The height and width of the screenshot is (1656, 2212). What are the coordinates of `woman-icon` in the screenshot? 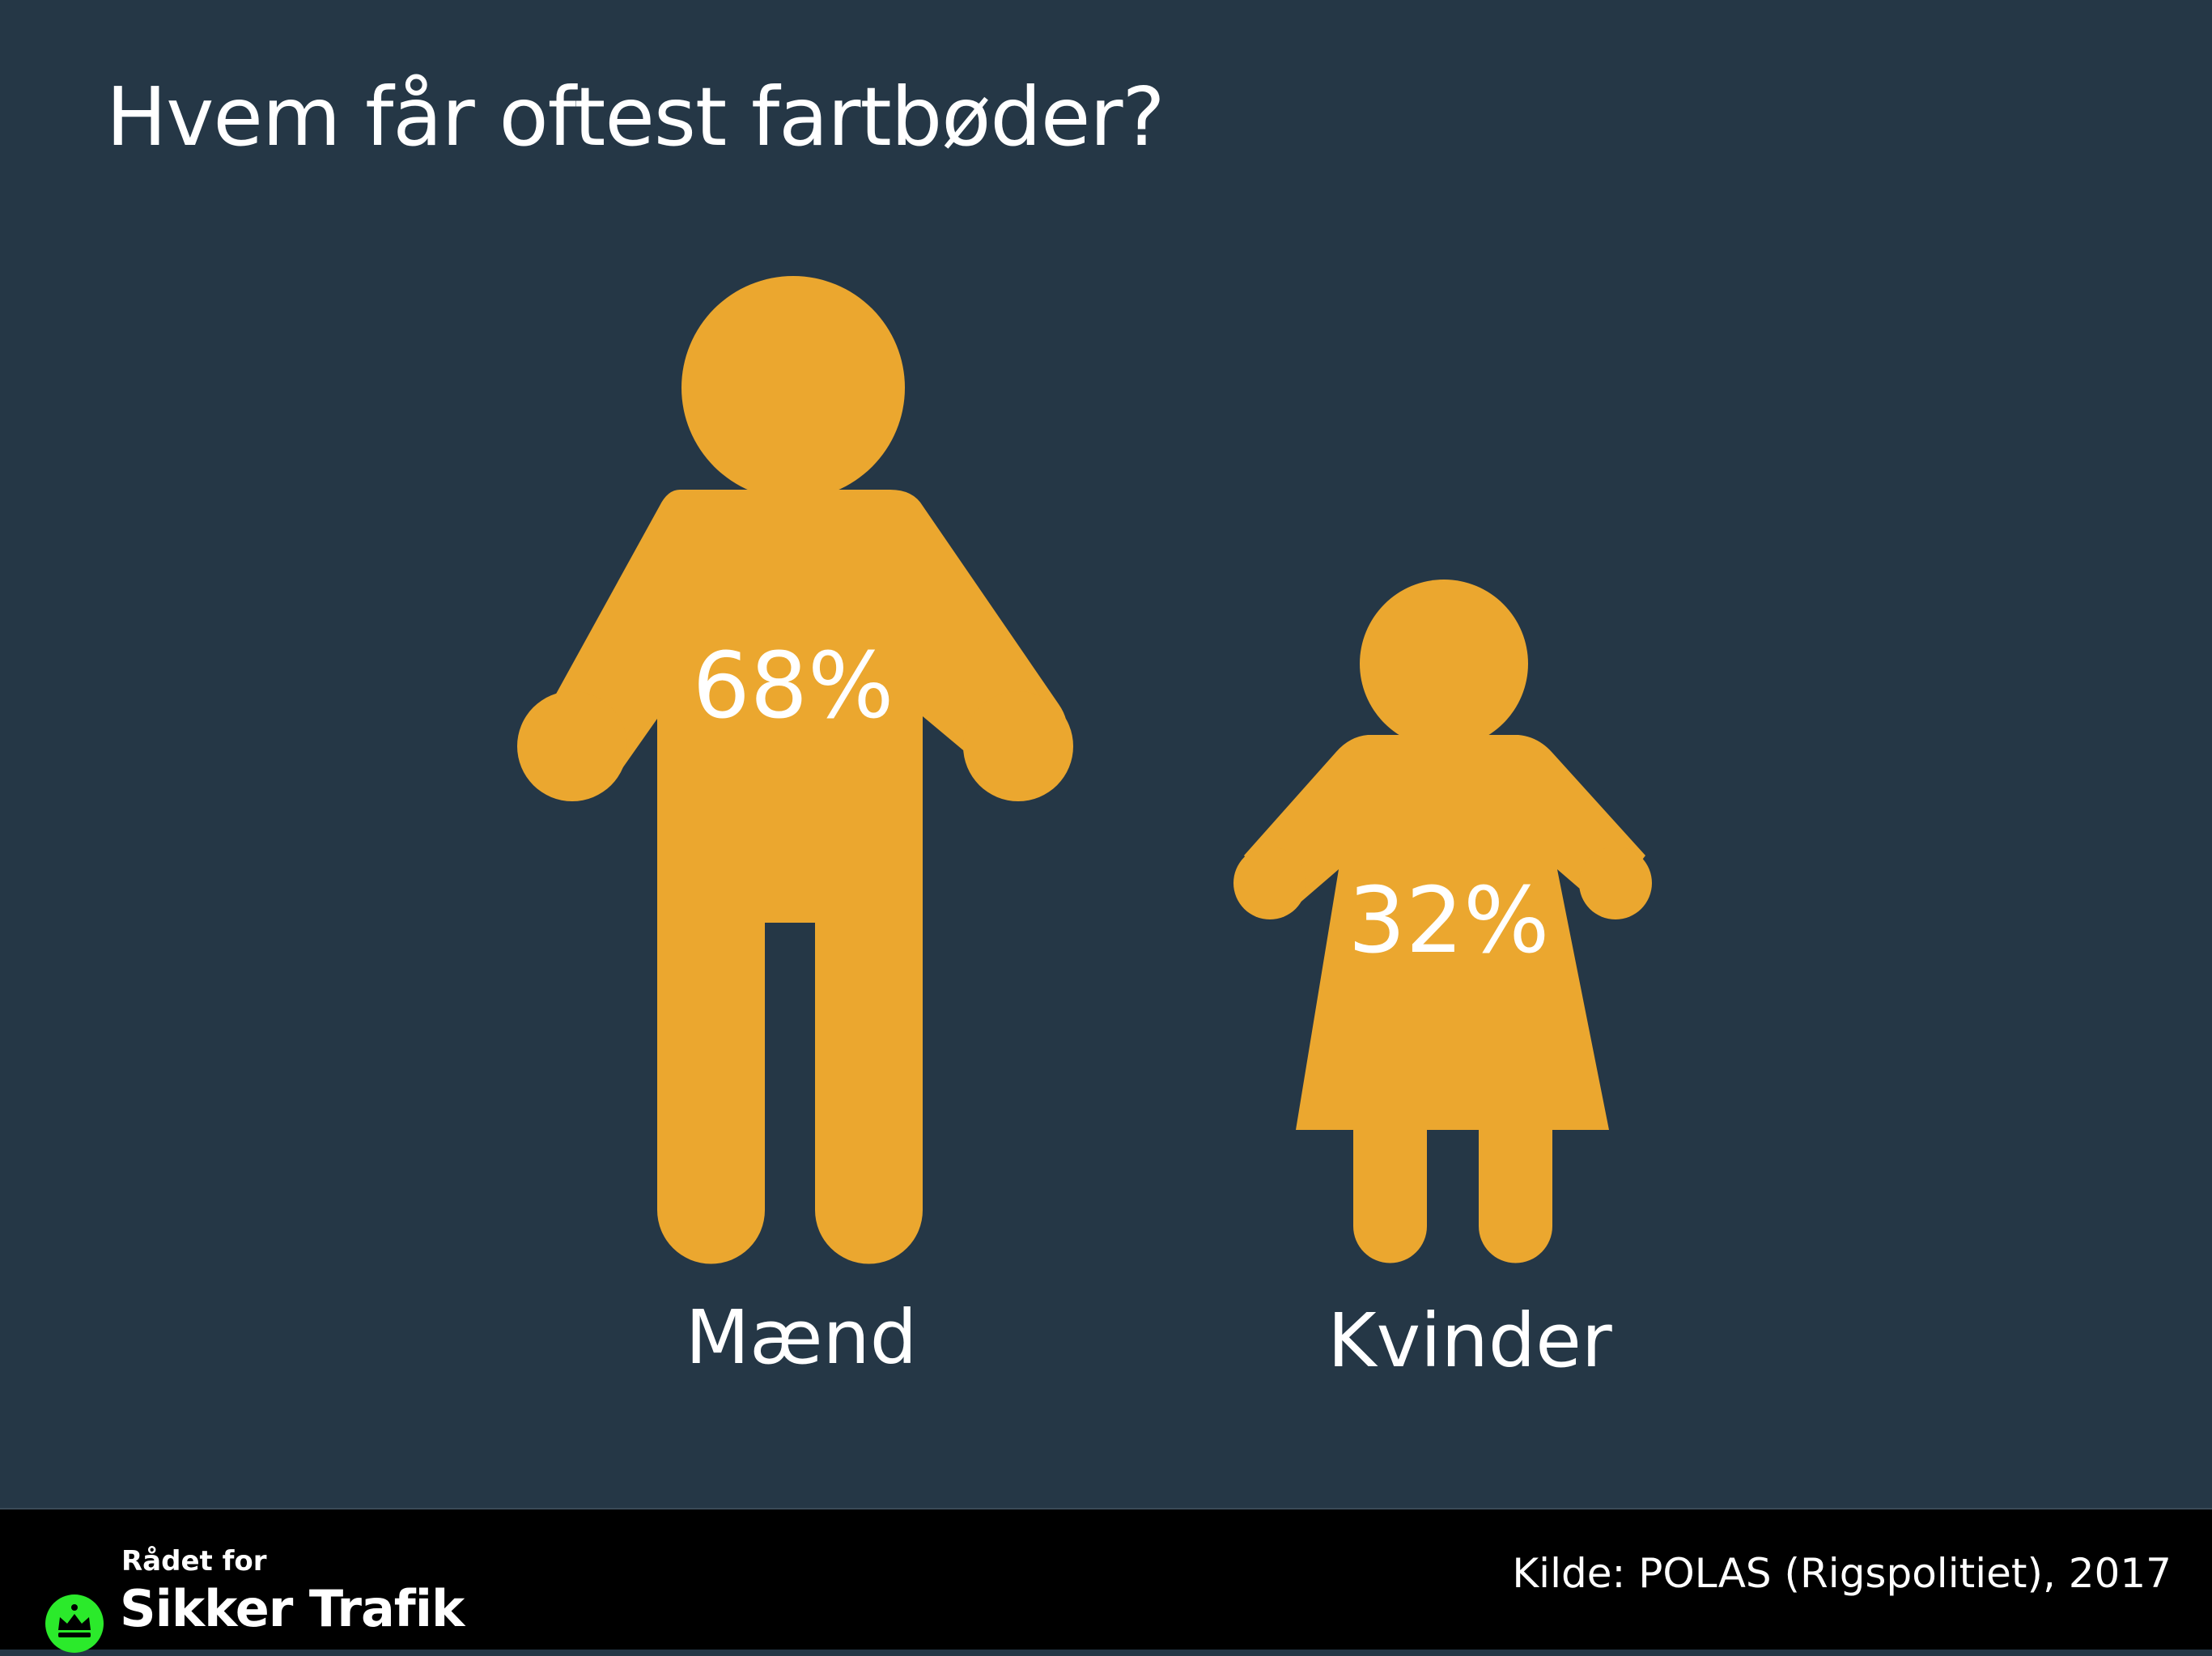 It's located at (1442, 921).